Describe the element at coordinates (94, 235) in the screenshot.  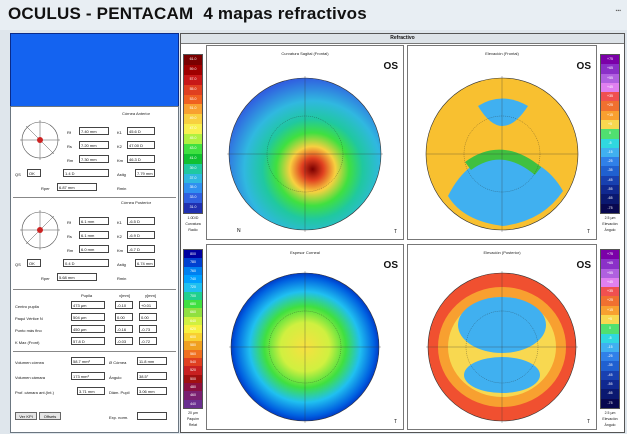
I see `back-rs-field: 6.1 mm` at that location.